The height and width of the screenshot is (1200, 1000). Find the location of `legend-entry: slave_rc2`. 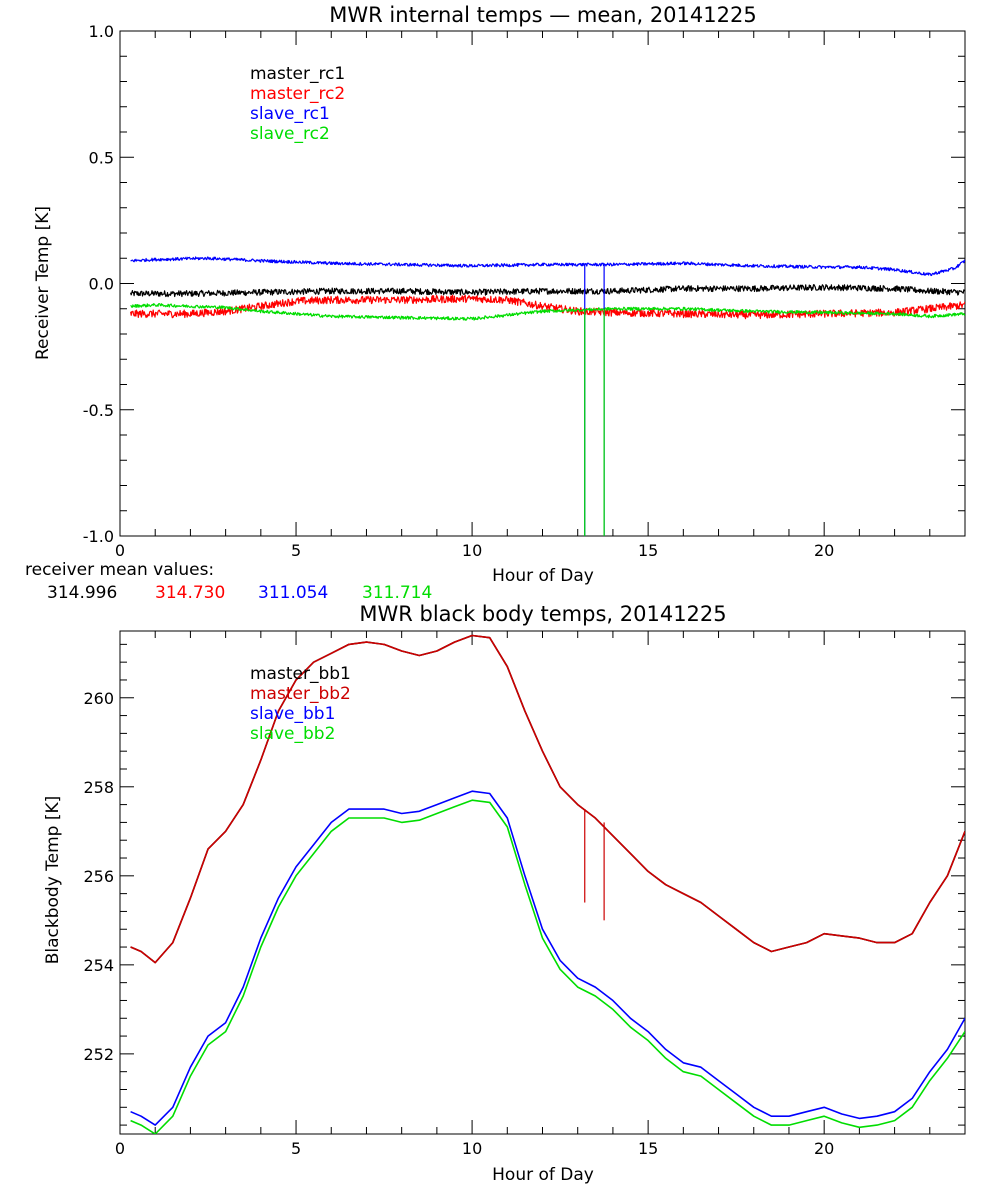

legend-entry: slave_rc2 is located at coordinates (290, 134).